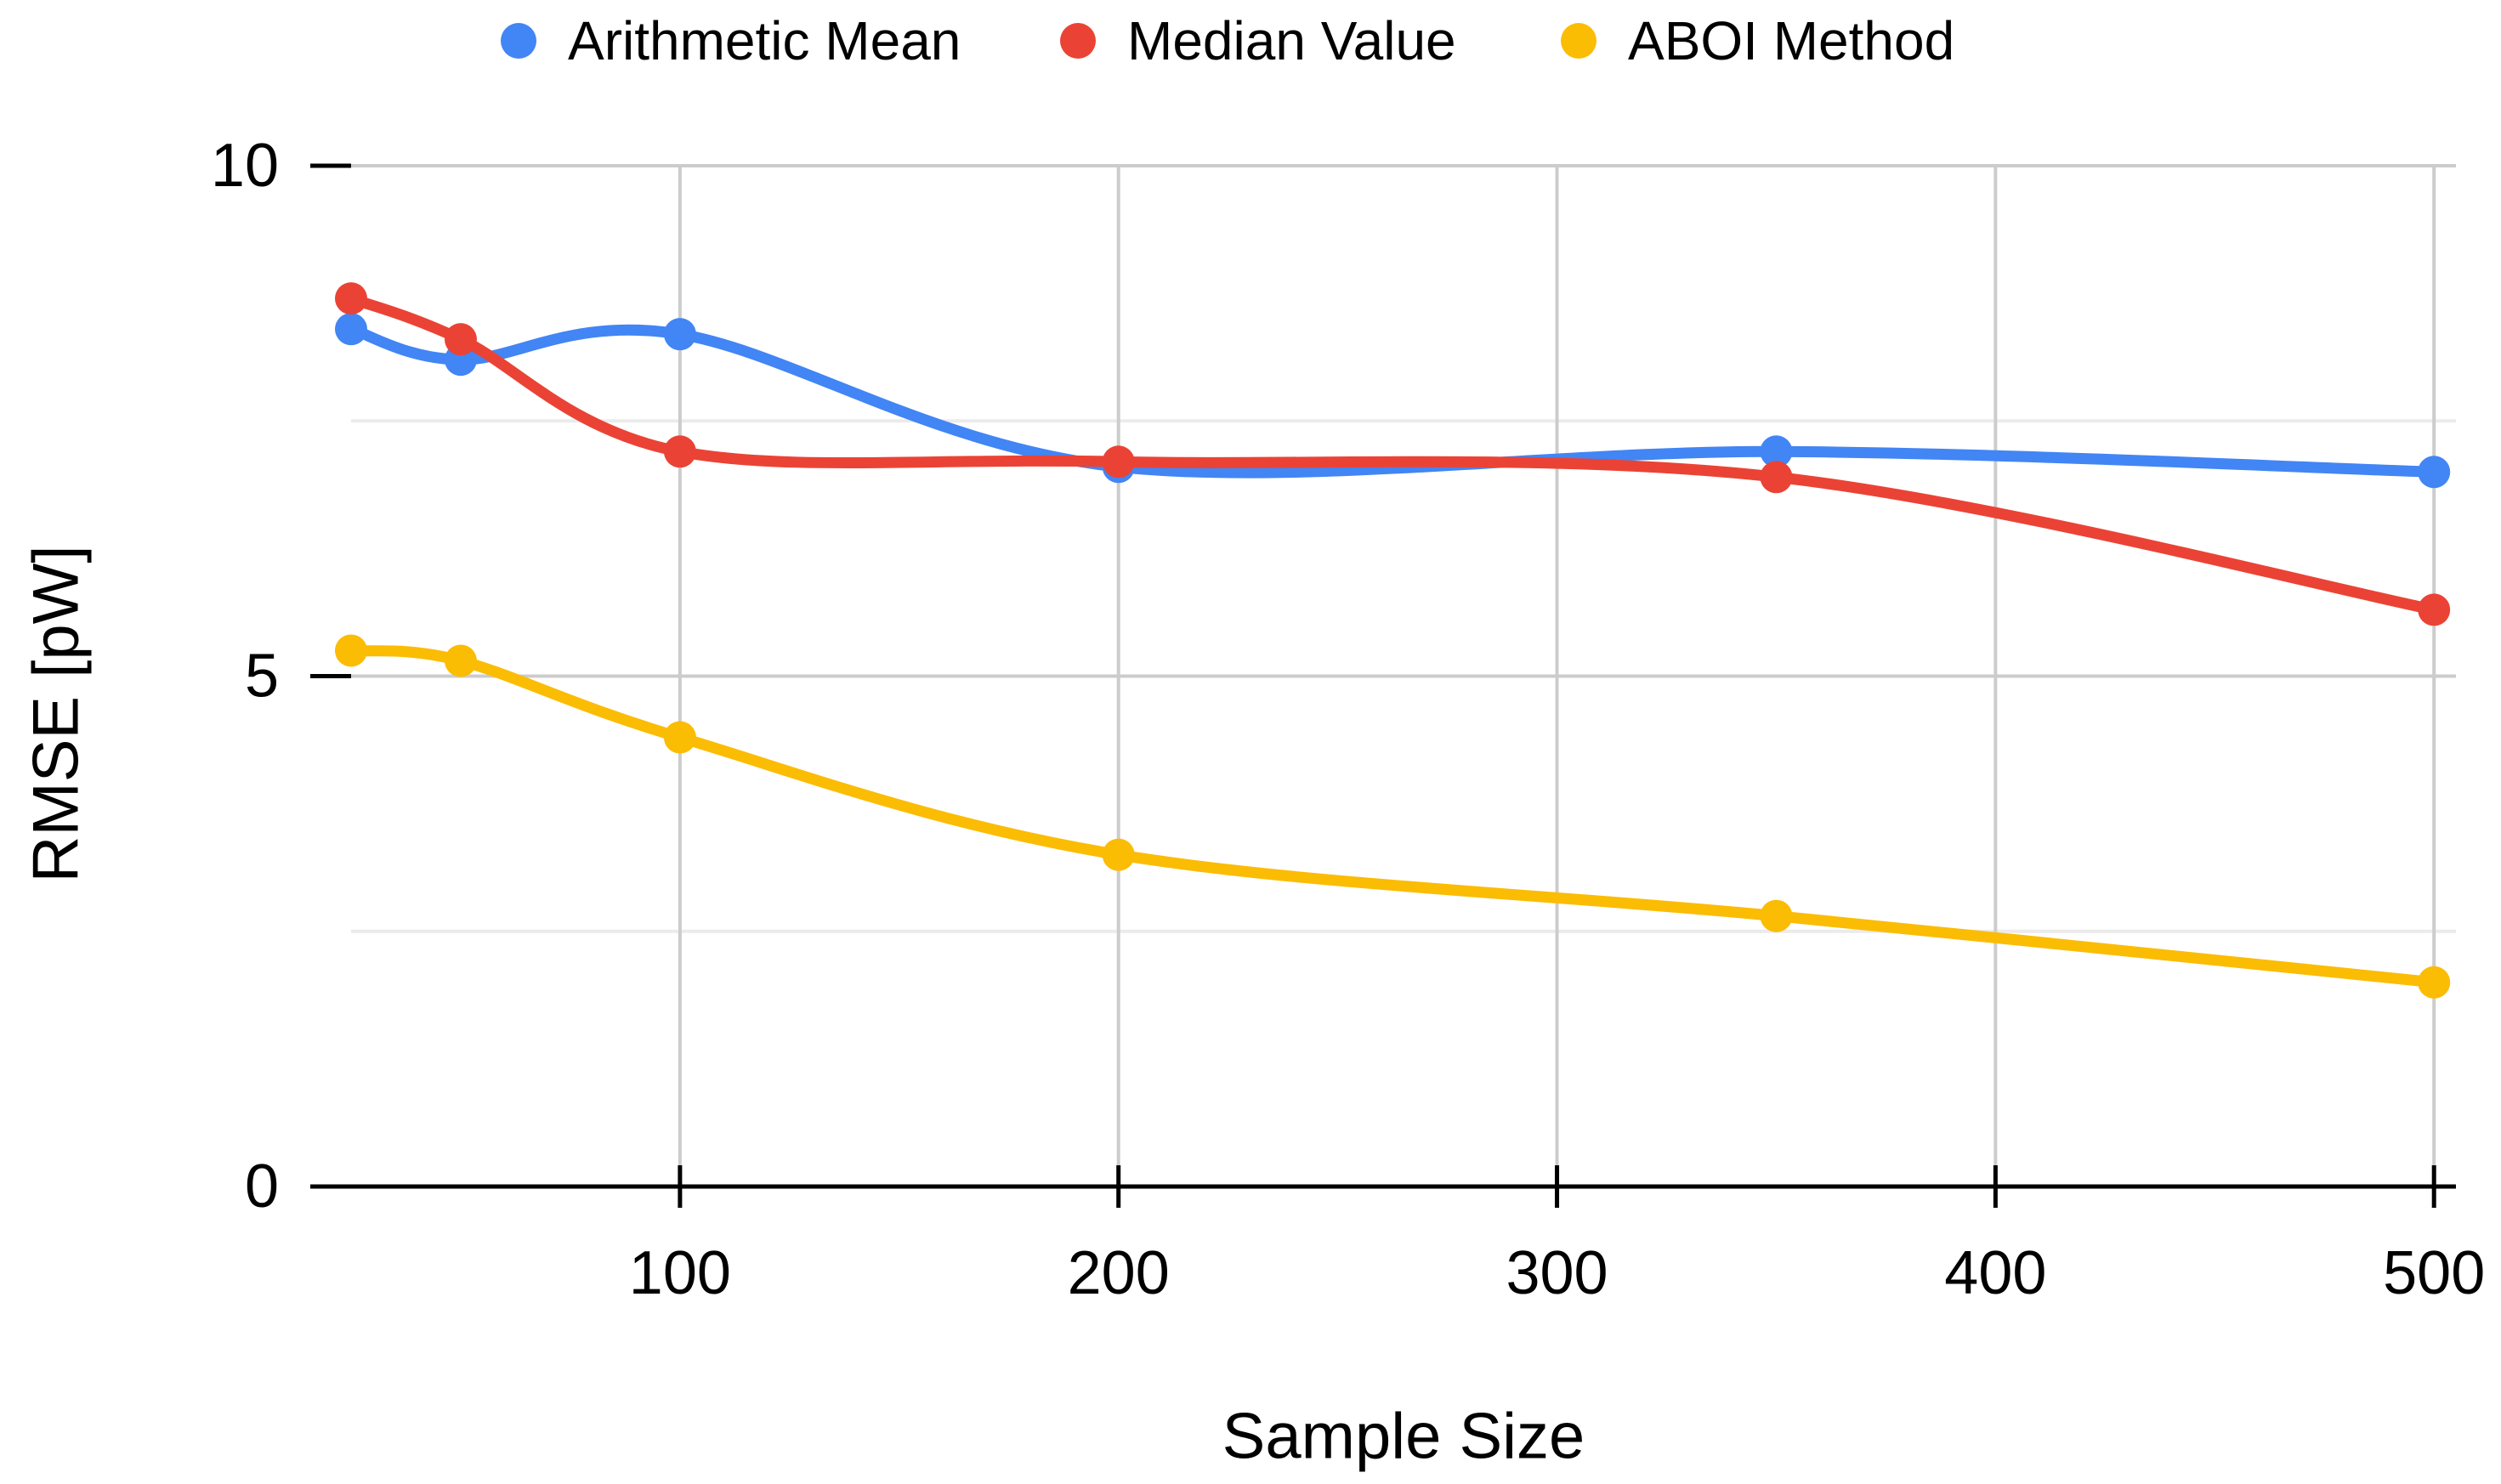  I want to click on legend-item-arithmetic-mean: Arithmetic Mean, so click(731, 40).